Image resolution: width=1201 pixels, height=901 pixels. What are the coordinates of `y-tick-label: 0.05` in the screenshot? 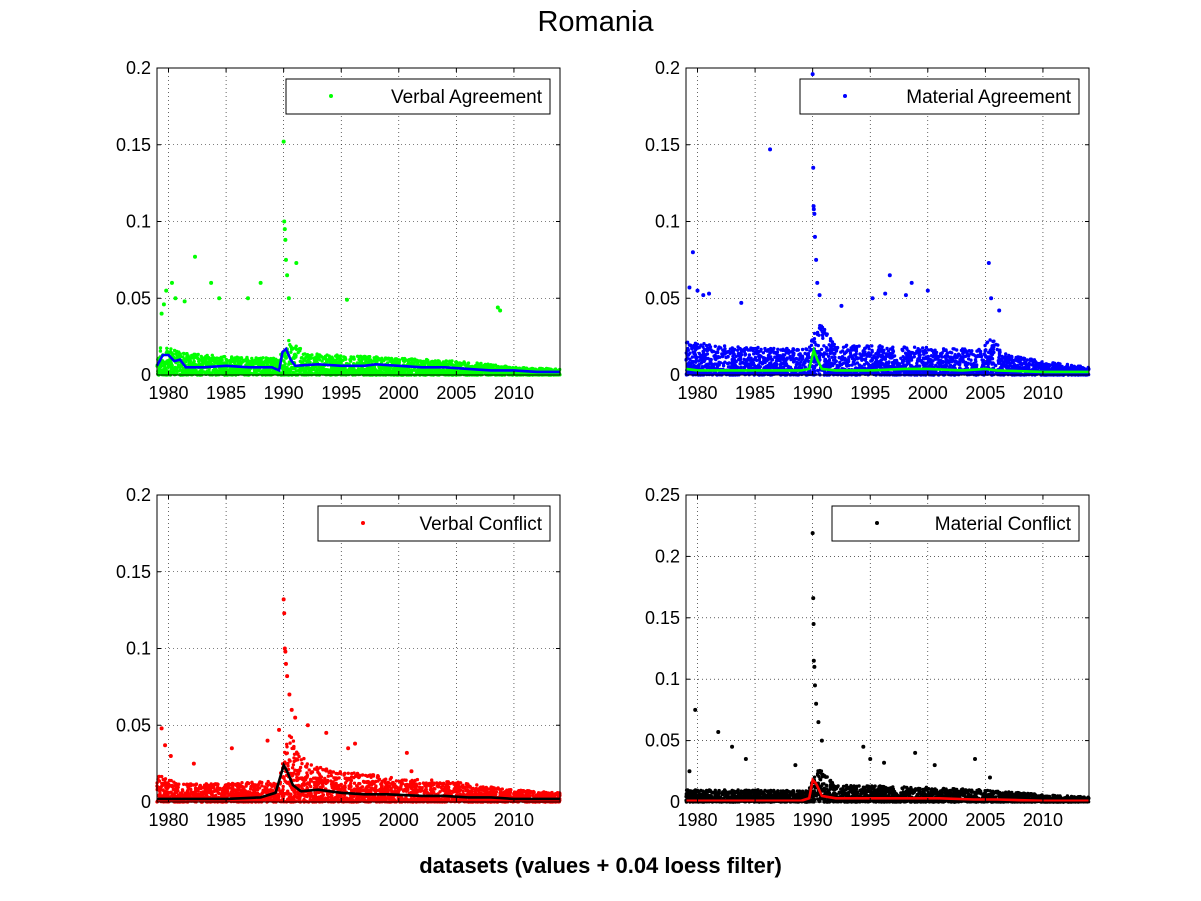 It's located at (133, 298).